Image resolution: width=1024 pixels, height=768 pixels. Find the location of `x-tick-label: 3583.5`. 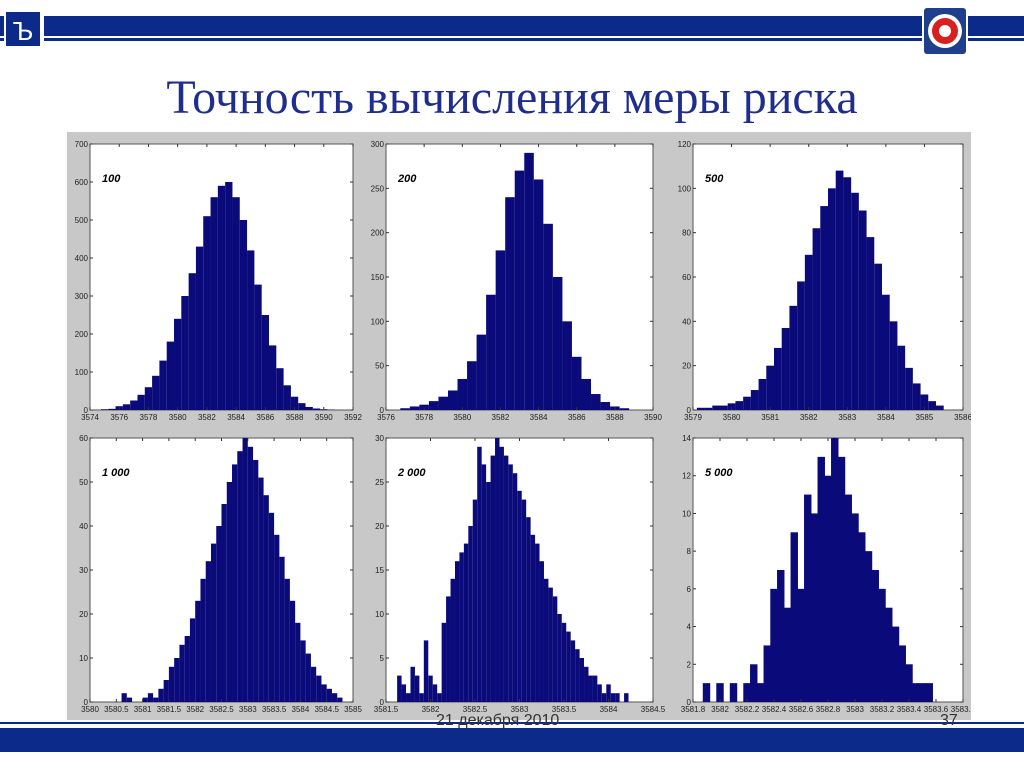

x-tick-label: 3583.5 is located at coordinates (564, 709).